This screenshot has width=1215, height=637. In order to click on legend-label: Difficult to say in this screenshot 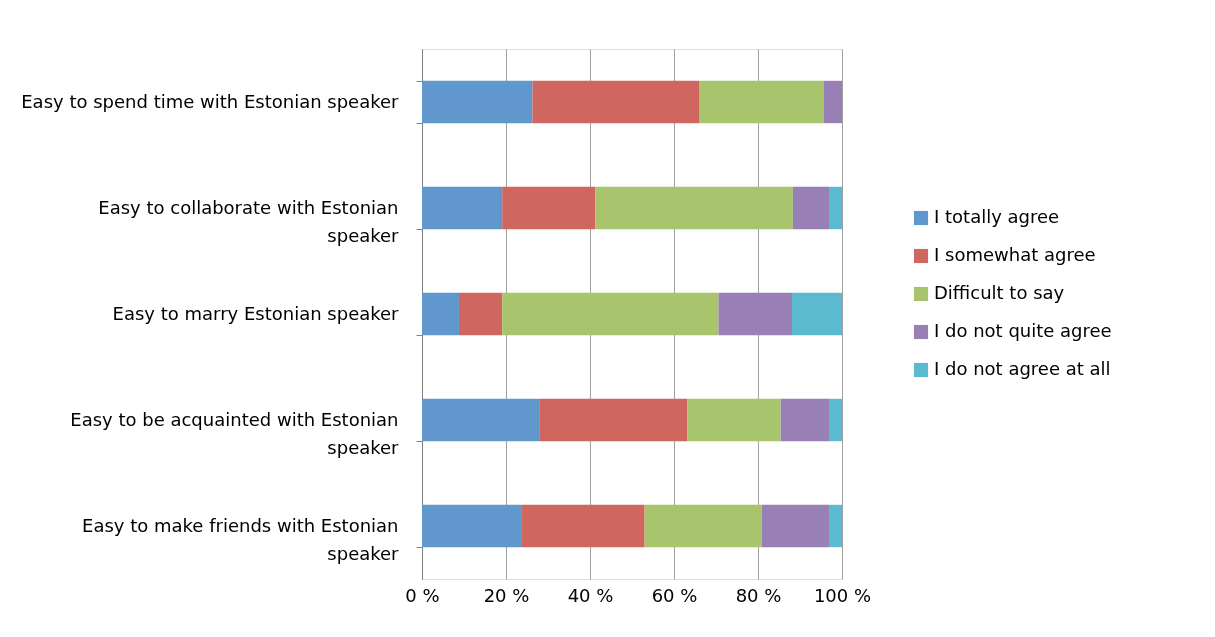, I will do `click(999, 292)`.